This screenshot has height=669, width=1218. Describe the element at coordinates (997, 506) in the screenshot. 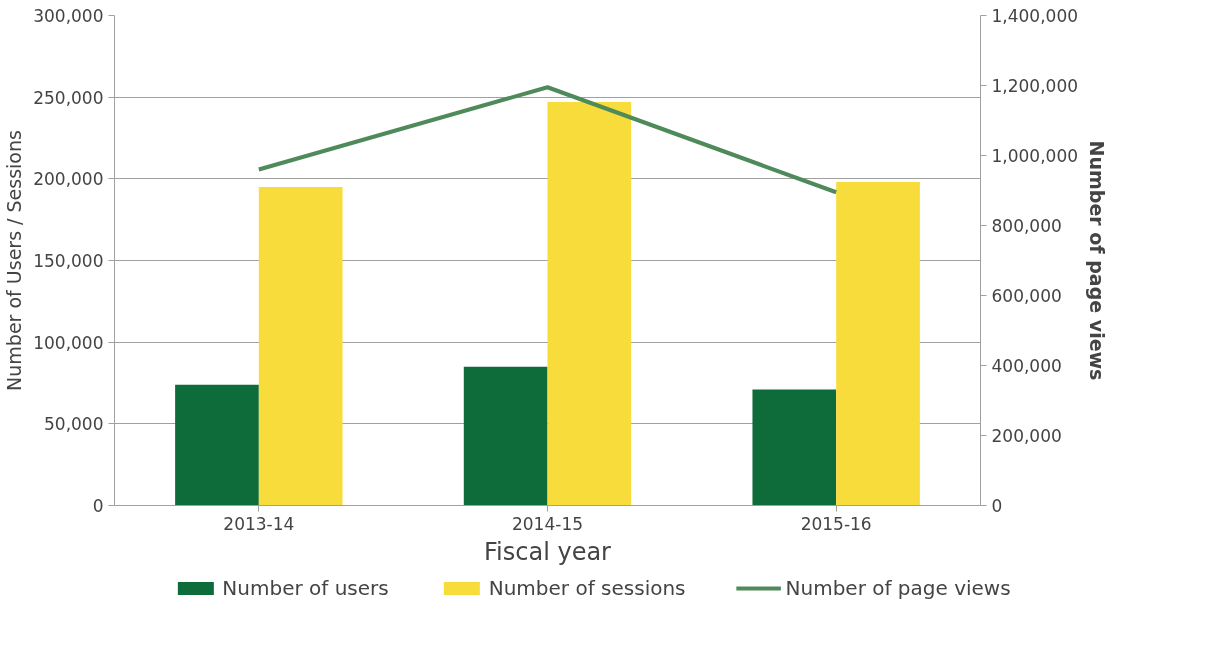

I see `y2-tick-label: 0` at that location.